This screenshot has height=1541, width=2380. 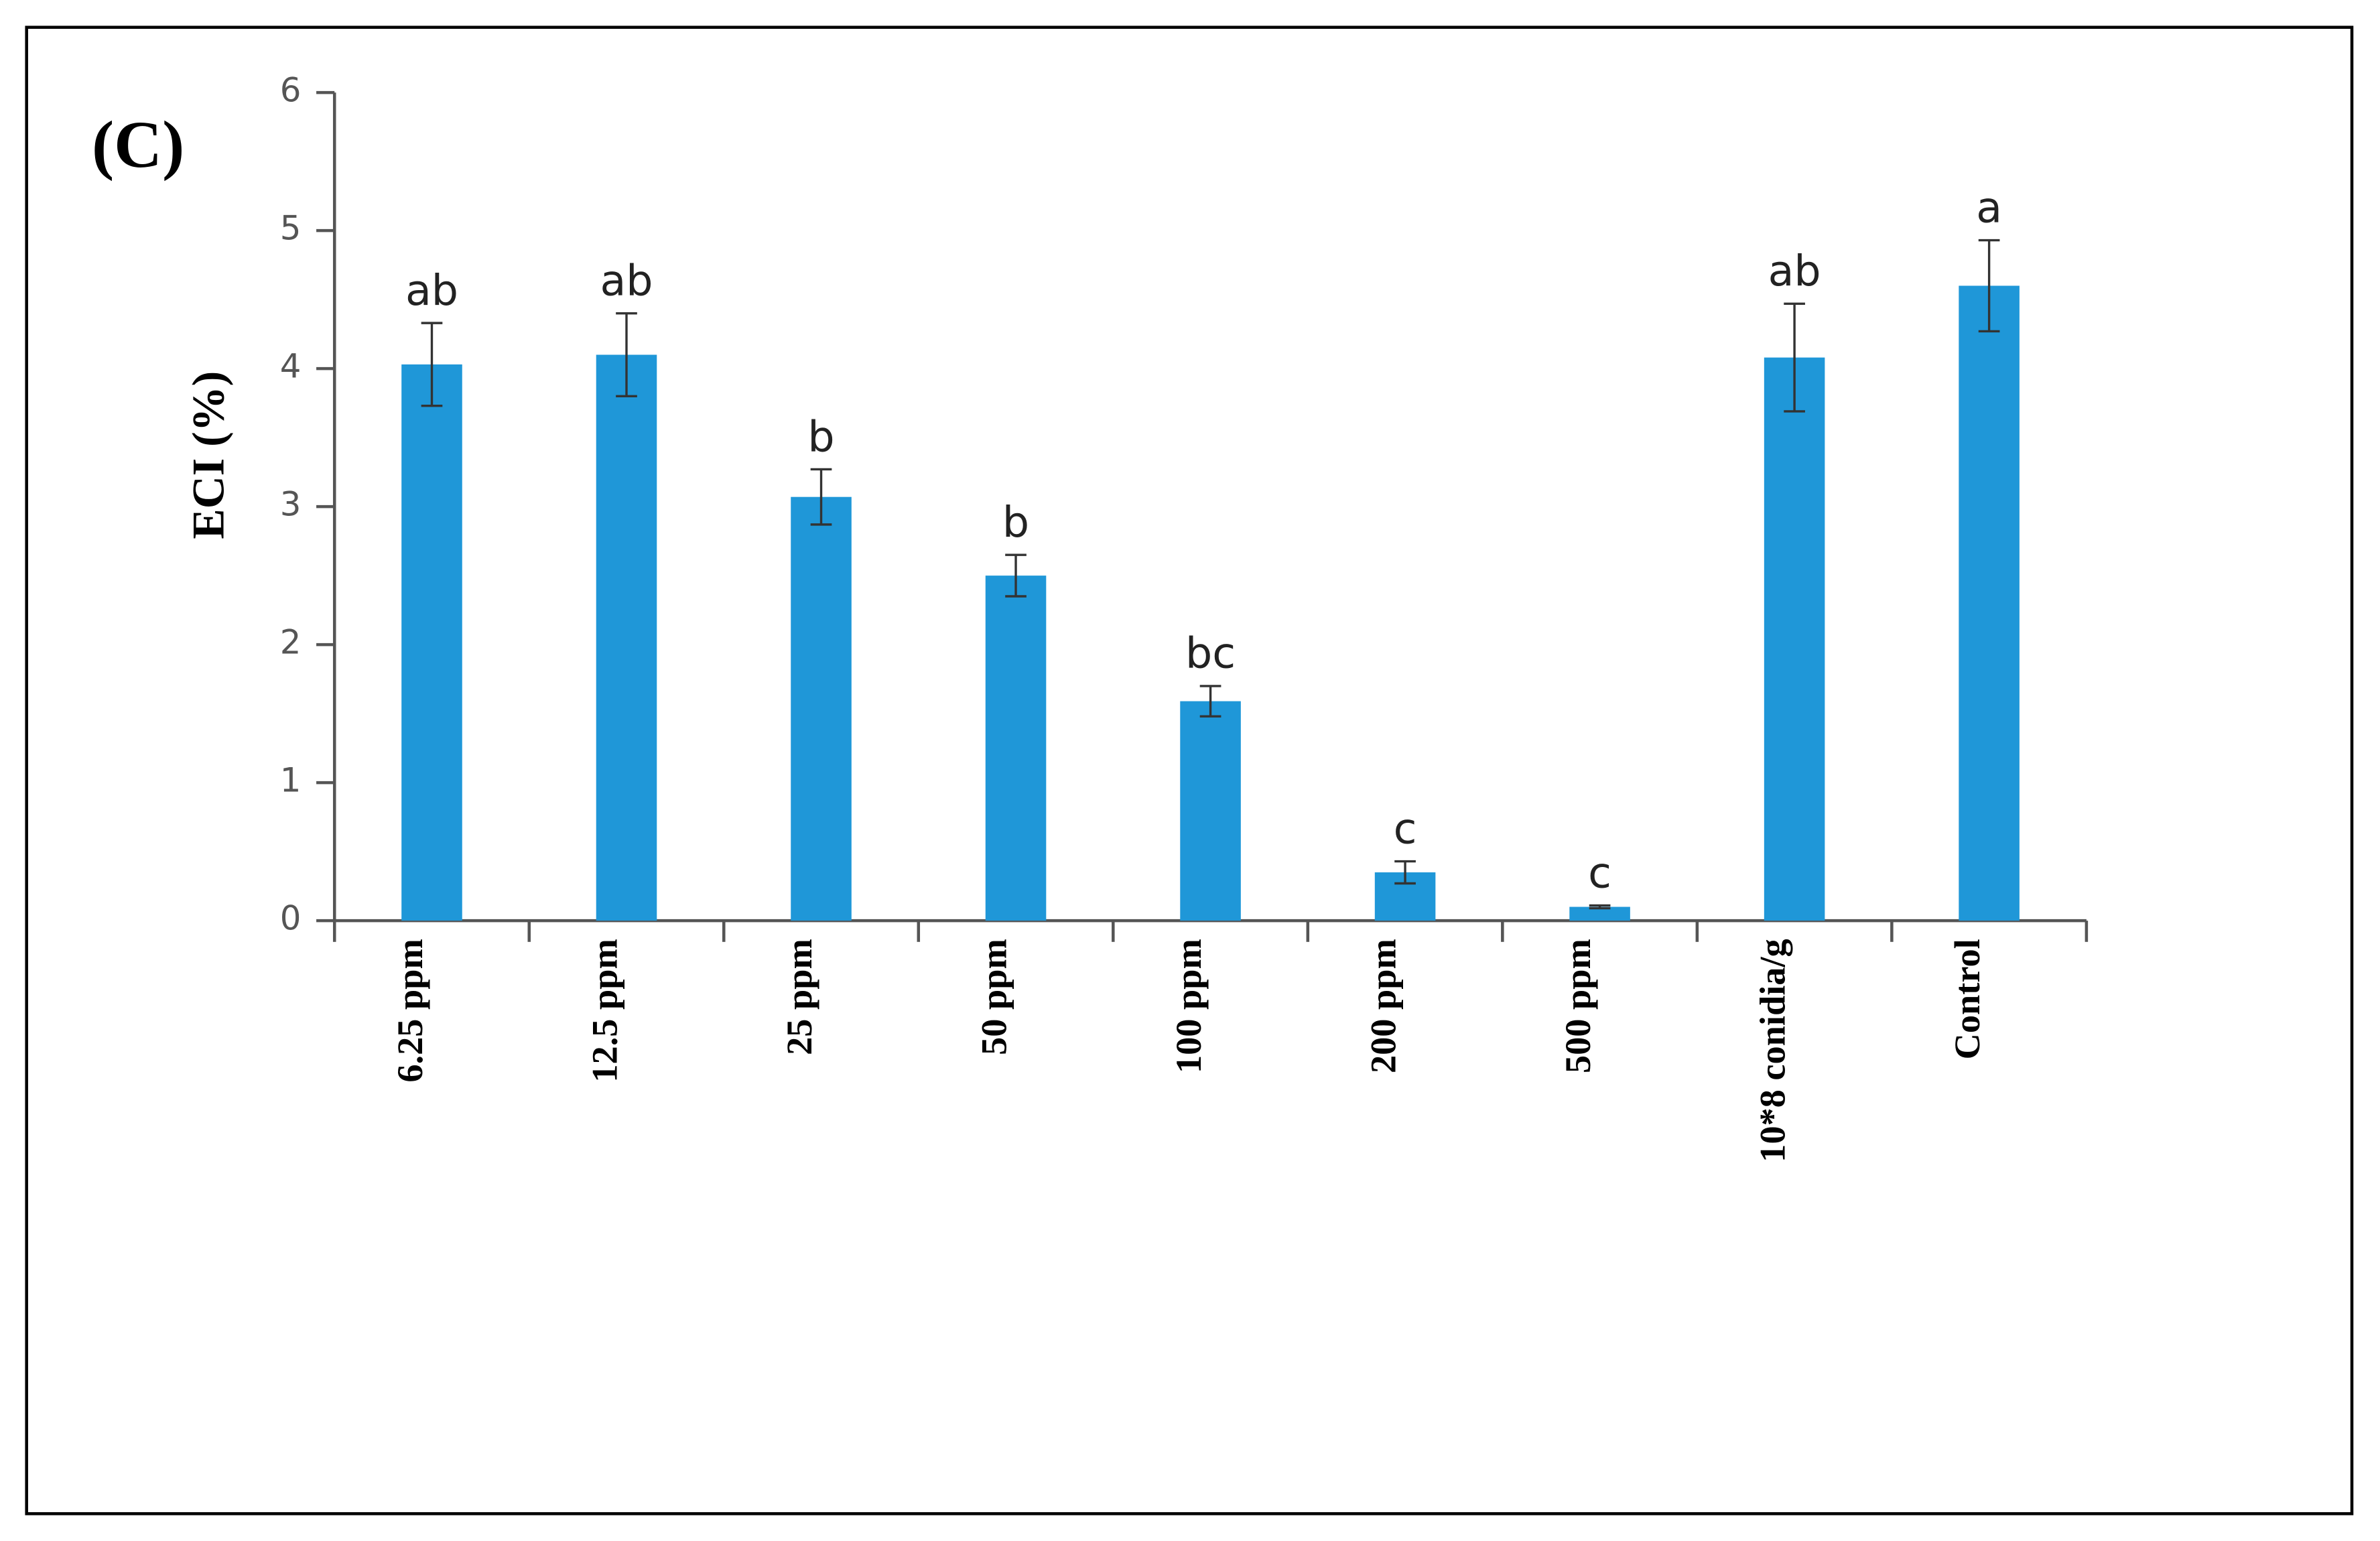 What do you see at coordinates (994, 997) in the screenshot?
I see `x-tick-label: 50 ppm` at bounding box center [994, 997].